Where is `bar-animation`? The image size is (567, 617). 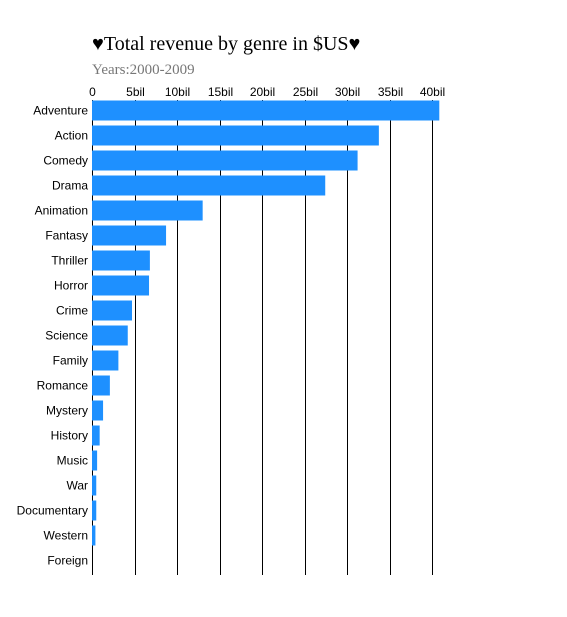
bar-animation is located at coordinates (147, 211).